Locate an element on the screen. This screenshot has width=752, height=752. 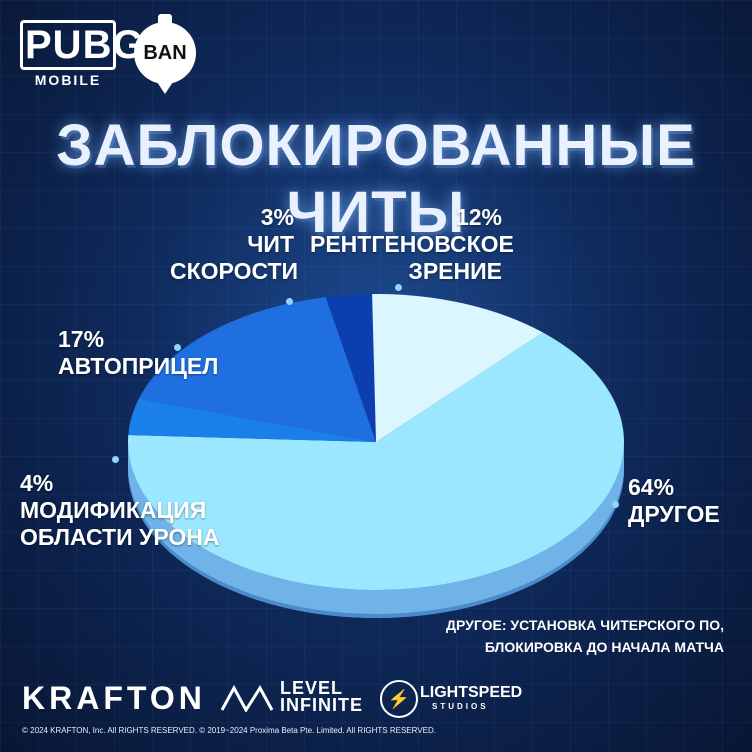
lightning-icon: ⚡ is located at coordinates (399, 699).